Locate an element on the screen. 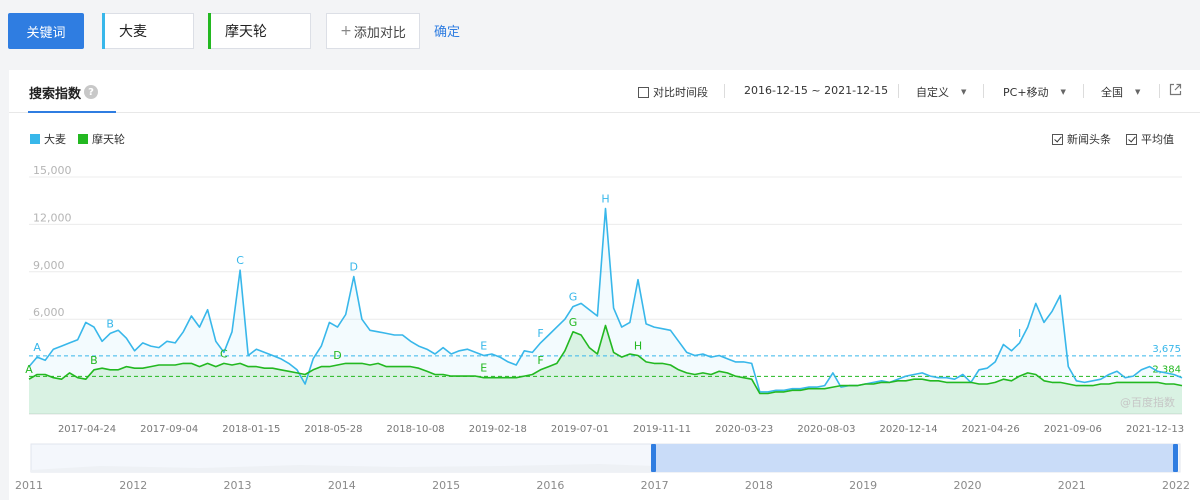 The image size is (1200, 500). region-select: 全国 ▼ is located at coordinates (1120, 92).